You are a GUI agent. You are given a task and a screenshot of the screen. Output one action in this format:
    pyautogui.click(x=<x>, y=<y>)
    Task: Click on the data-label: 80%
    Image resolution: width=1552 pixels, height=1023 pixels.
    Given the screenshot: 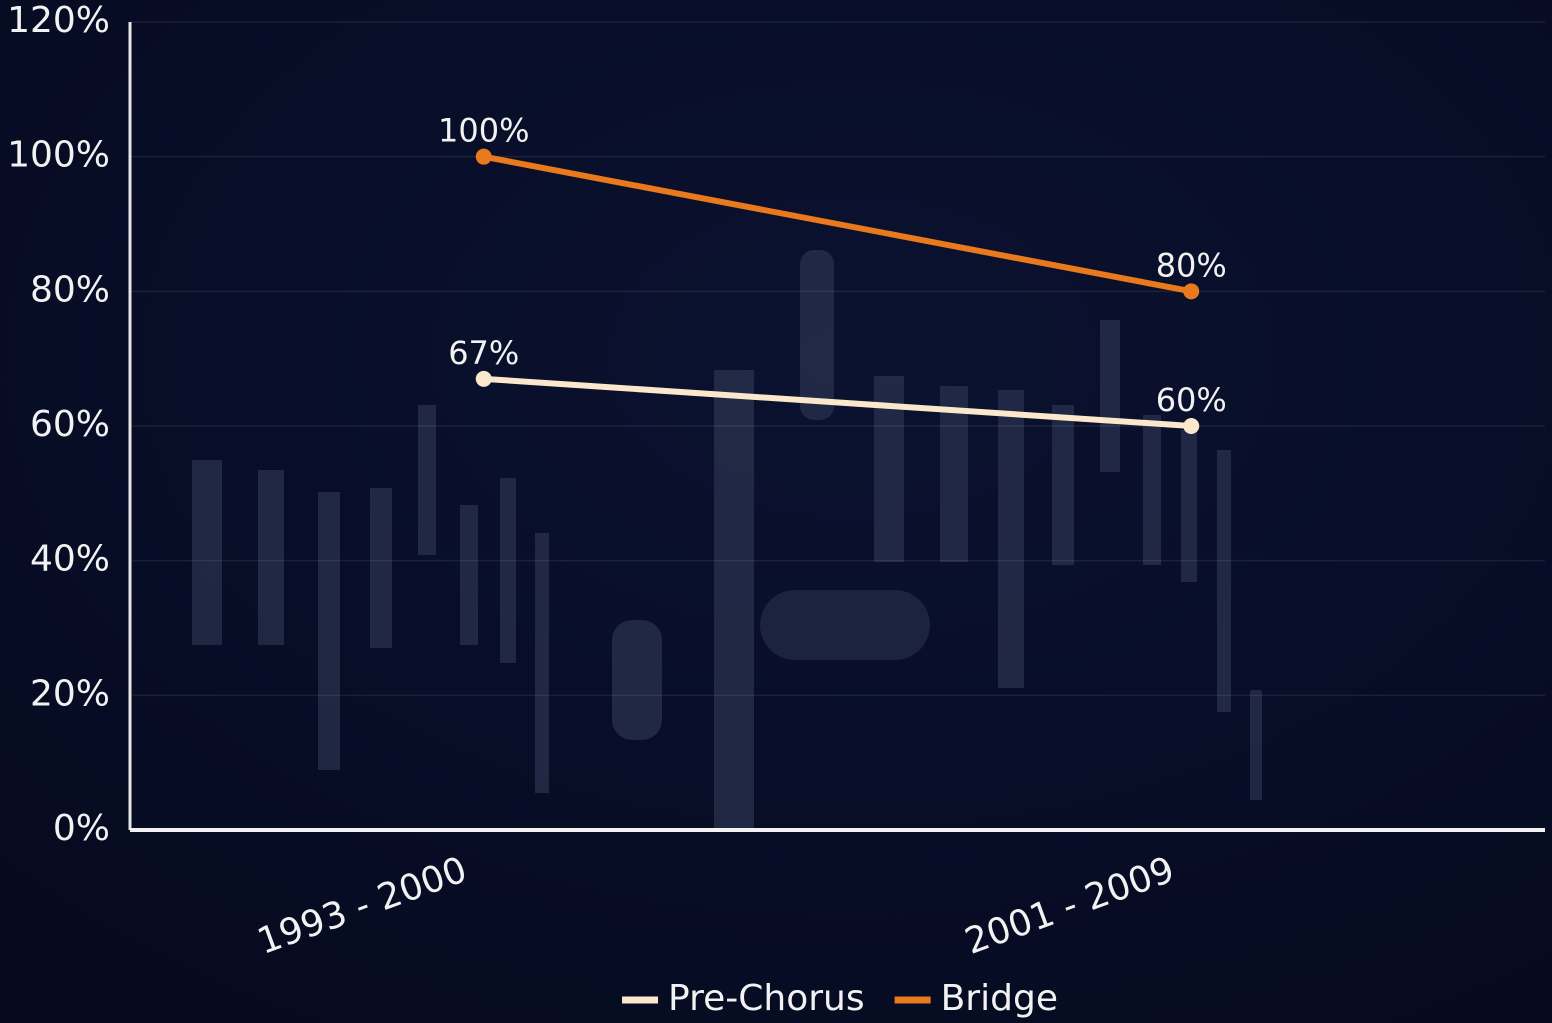 What is the action you would take?
    pyautogui.click(x=1191, y=265)
    